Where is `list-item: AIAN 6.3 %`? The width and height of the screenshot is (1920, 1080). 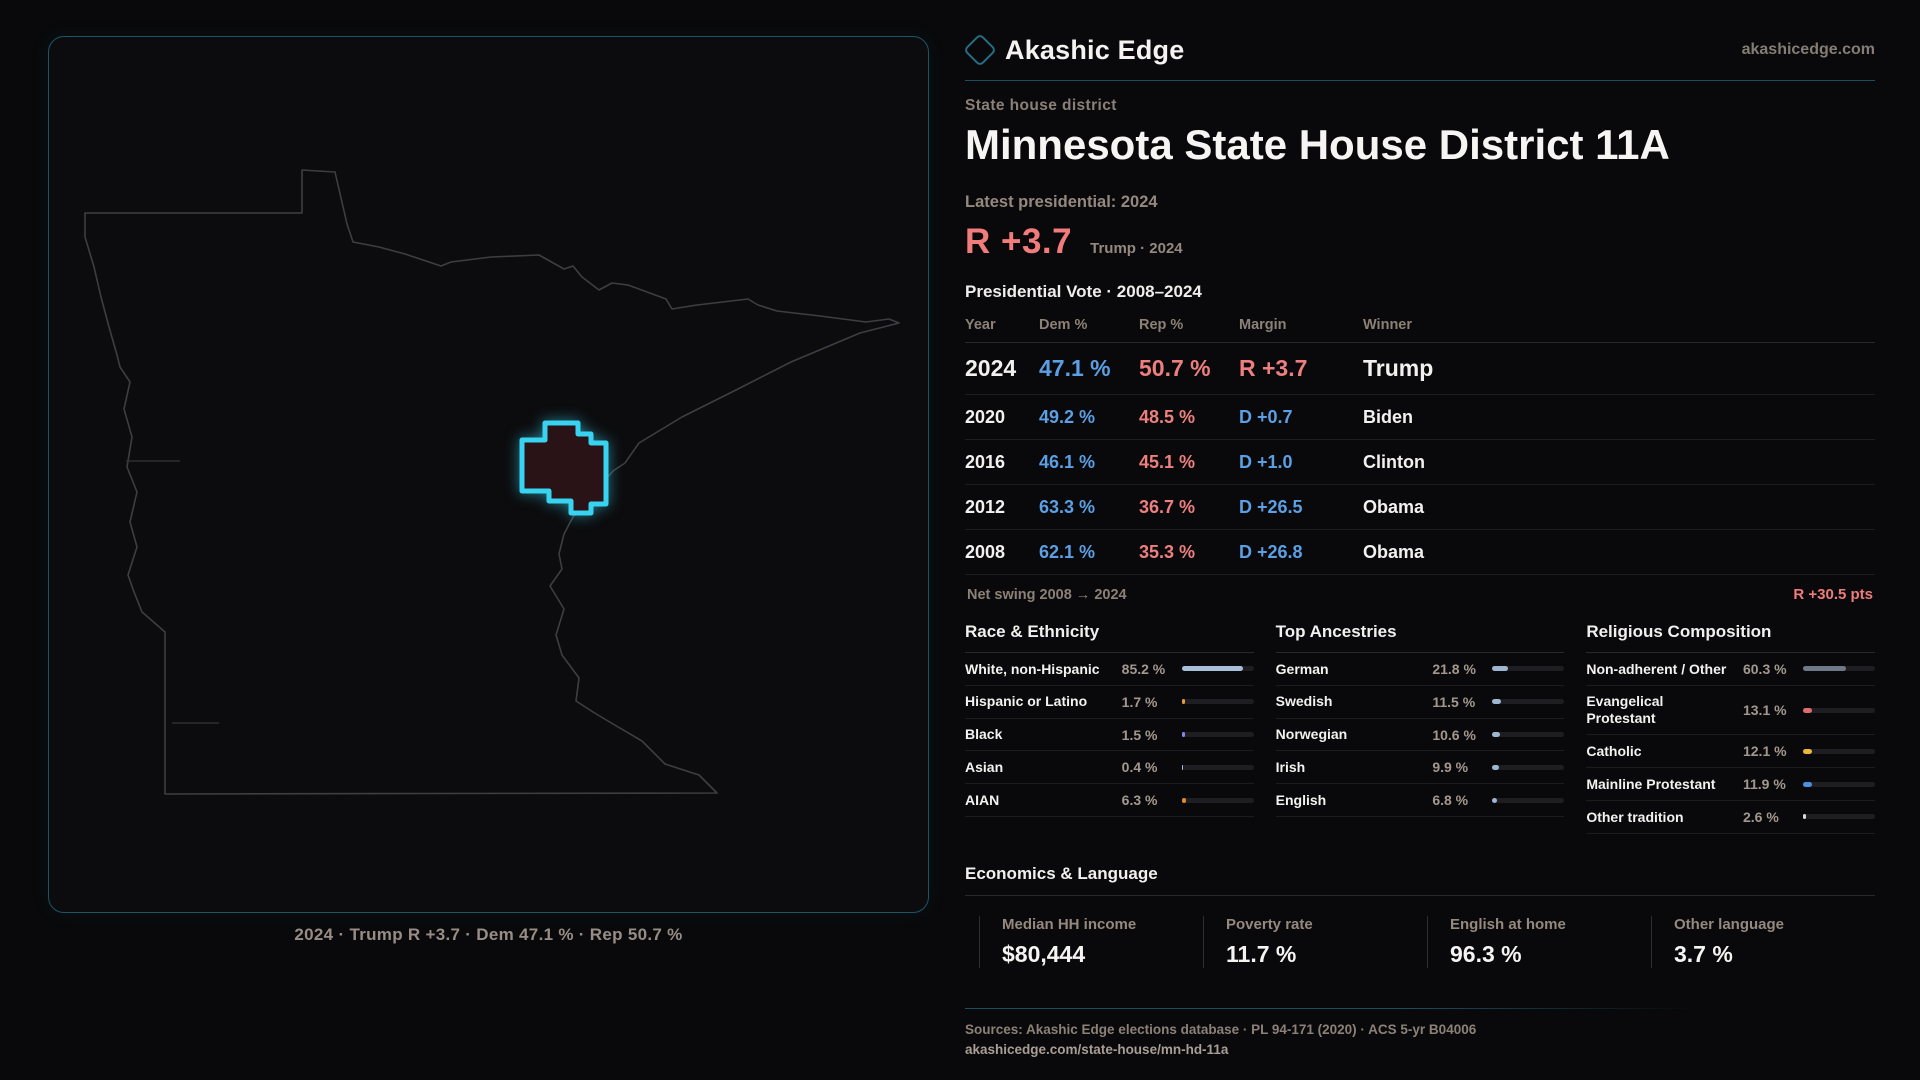
list-item: AIAN 6.3 % is located at coordinates (1109, 801).